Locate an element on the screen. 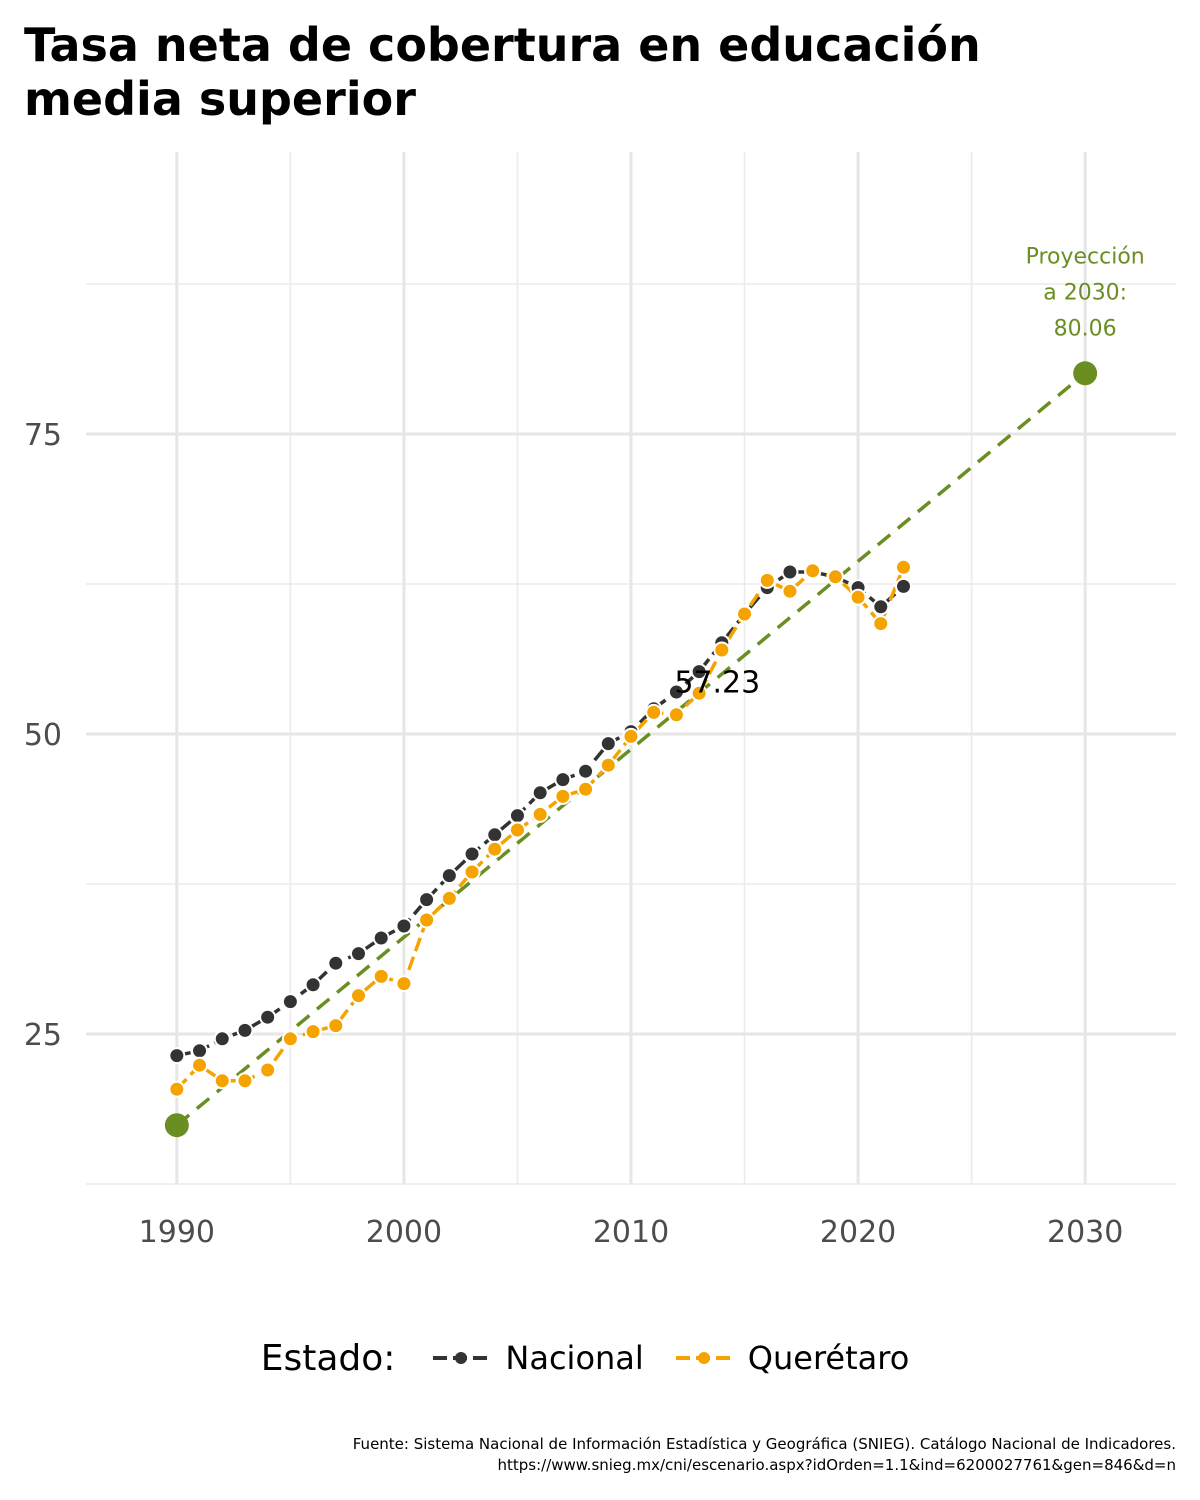  projection-end-point is located at coordinates (1085, 373).